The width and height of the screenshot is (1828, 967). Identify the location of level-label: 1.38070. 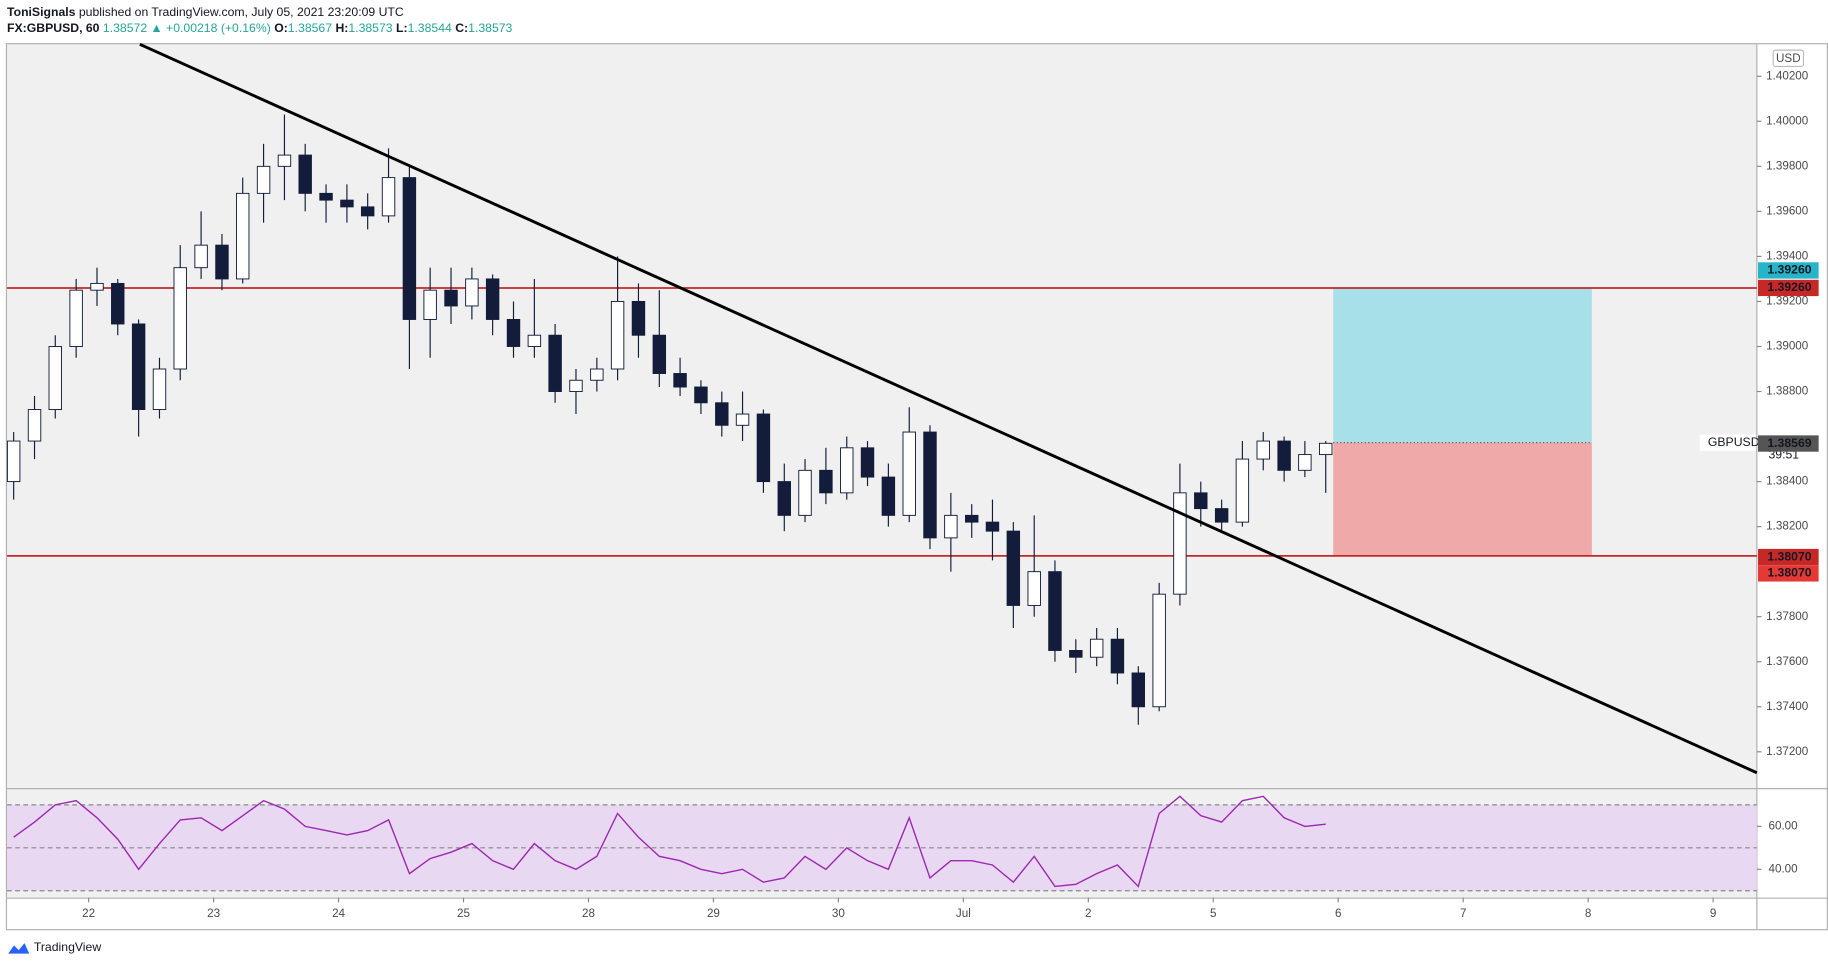
(1789, 556).